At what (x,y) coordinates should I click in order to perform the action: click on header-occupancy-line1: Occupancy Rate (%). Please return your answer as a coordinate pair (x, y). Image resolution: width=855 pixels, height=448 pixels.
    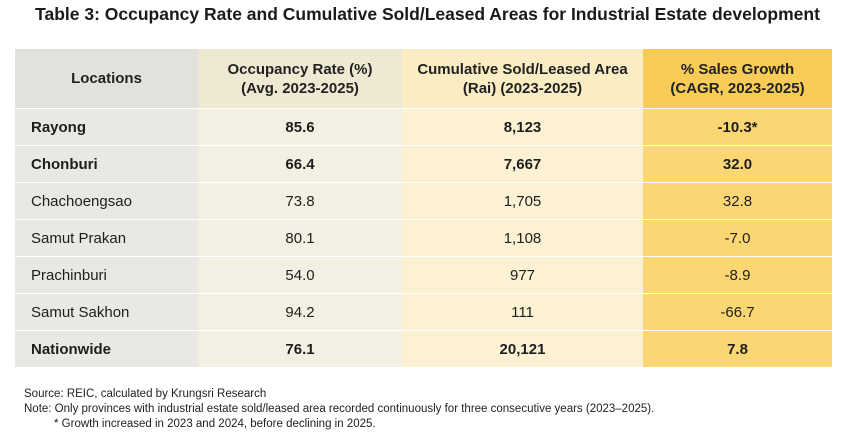
    Looking at the image, I should click on (300, 69).